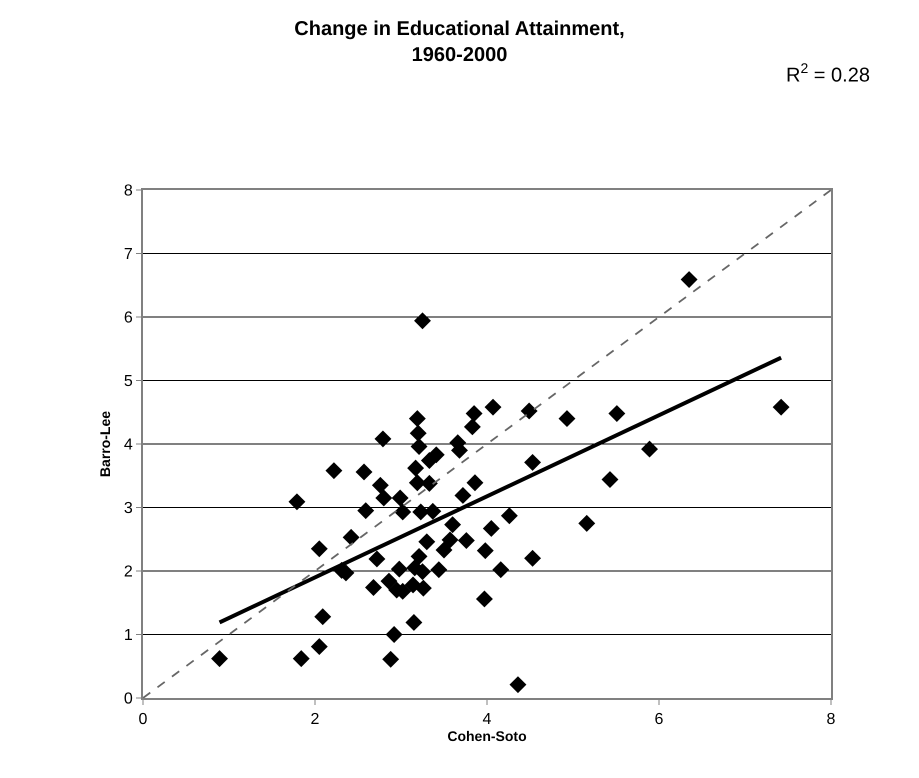 Image resolution: width=919 pixels, height=778 pixels. Describe the element at coordinates (128, 699) in the screenshot. I see `y-tick-label: 0` at that location.